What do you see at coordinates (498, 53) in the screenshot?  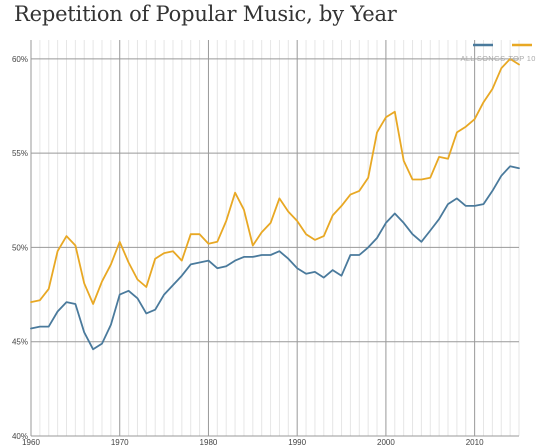 I see `legend: ALL SONGS TOP 10` at bounding box center [498, 53].